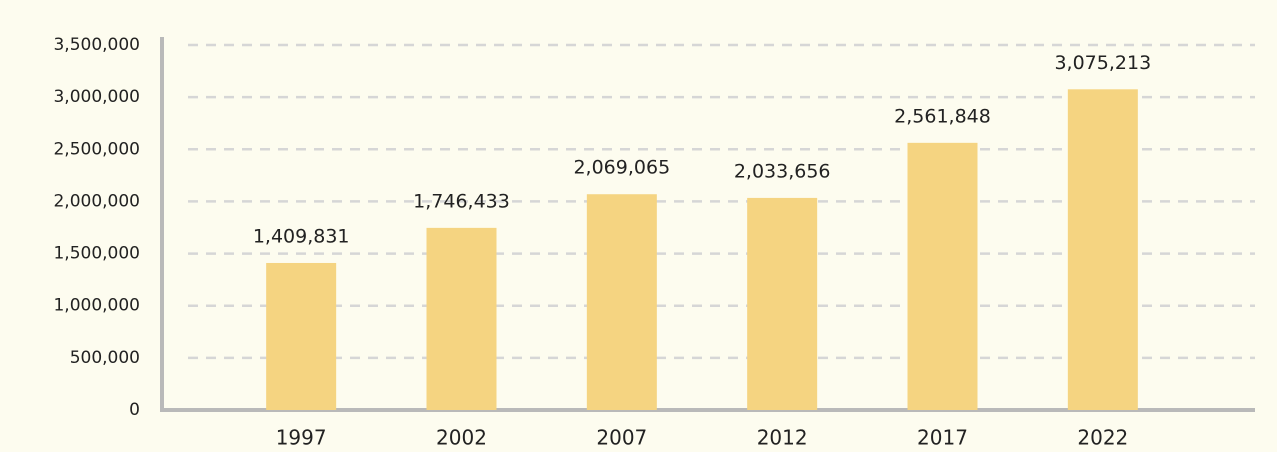 This screenshot has width=1277, height=452. Describe the element at coordinates (96, 201) in the screenshot. I see `y-tick-label: 2,000,000` at that location.